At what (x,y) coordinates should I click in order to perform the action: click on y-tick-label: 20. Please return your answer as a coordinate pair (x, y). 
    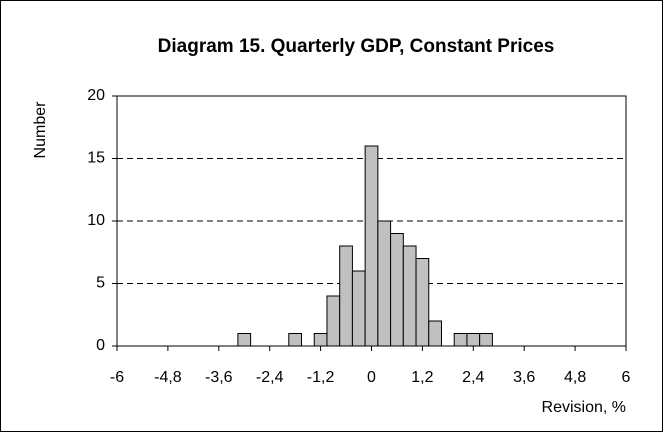
    Looking at the image, I should click on (96, 95).